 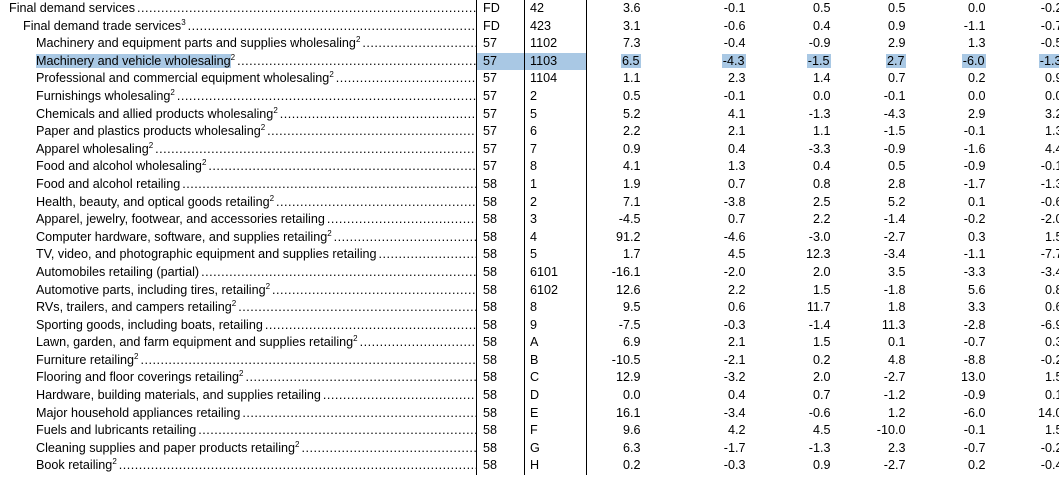 I want to click on row-label: Final demand services, so click(x=238, y=9).